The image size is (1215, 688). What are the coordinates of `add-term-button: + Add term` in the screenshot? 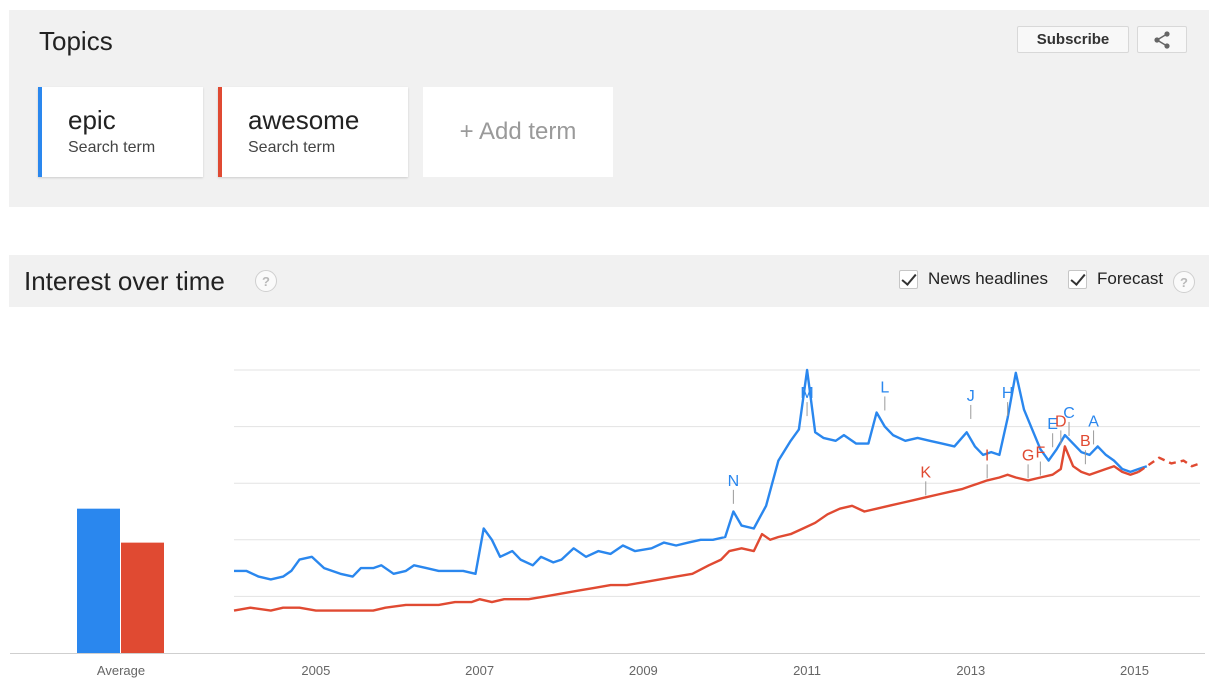 It's located at (518, 132).